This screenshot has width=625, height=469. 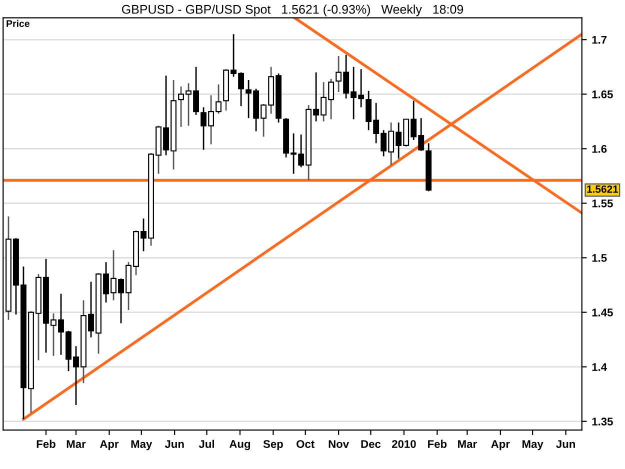 I want to click on x-tick-label: Sep, so click(x=273, y=445).